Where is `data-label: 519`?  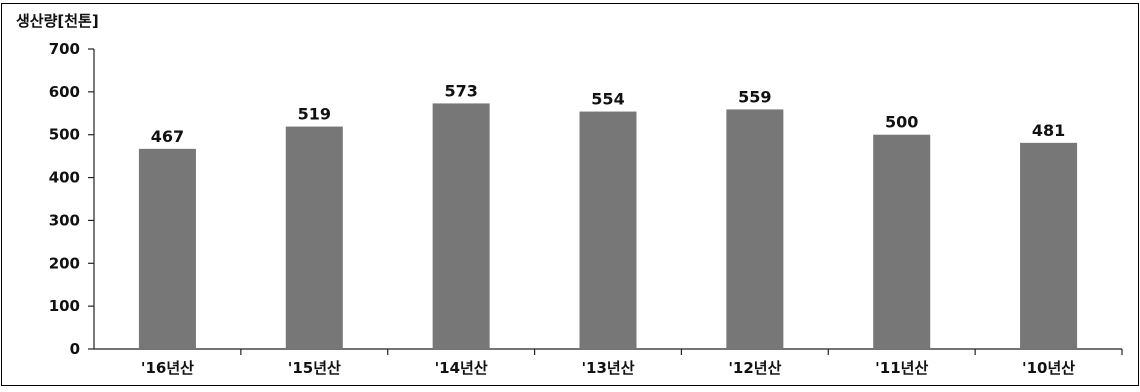 data-label: 519 is located at coordinates (314, 114).